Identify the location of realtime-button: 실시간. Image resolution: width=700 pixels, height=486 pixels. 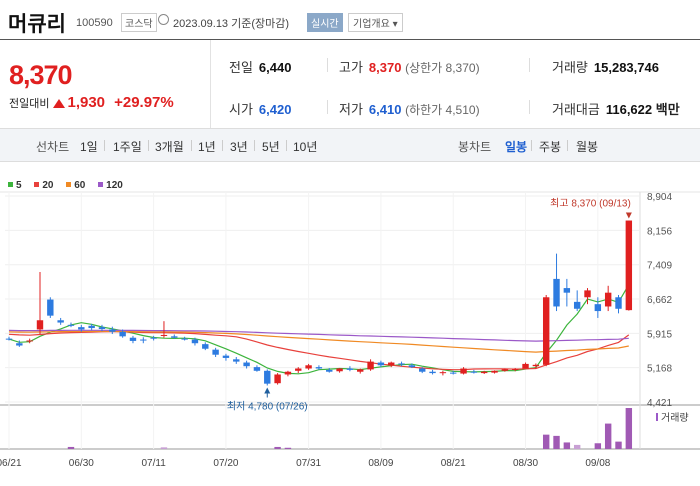
(325, 22).